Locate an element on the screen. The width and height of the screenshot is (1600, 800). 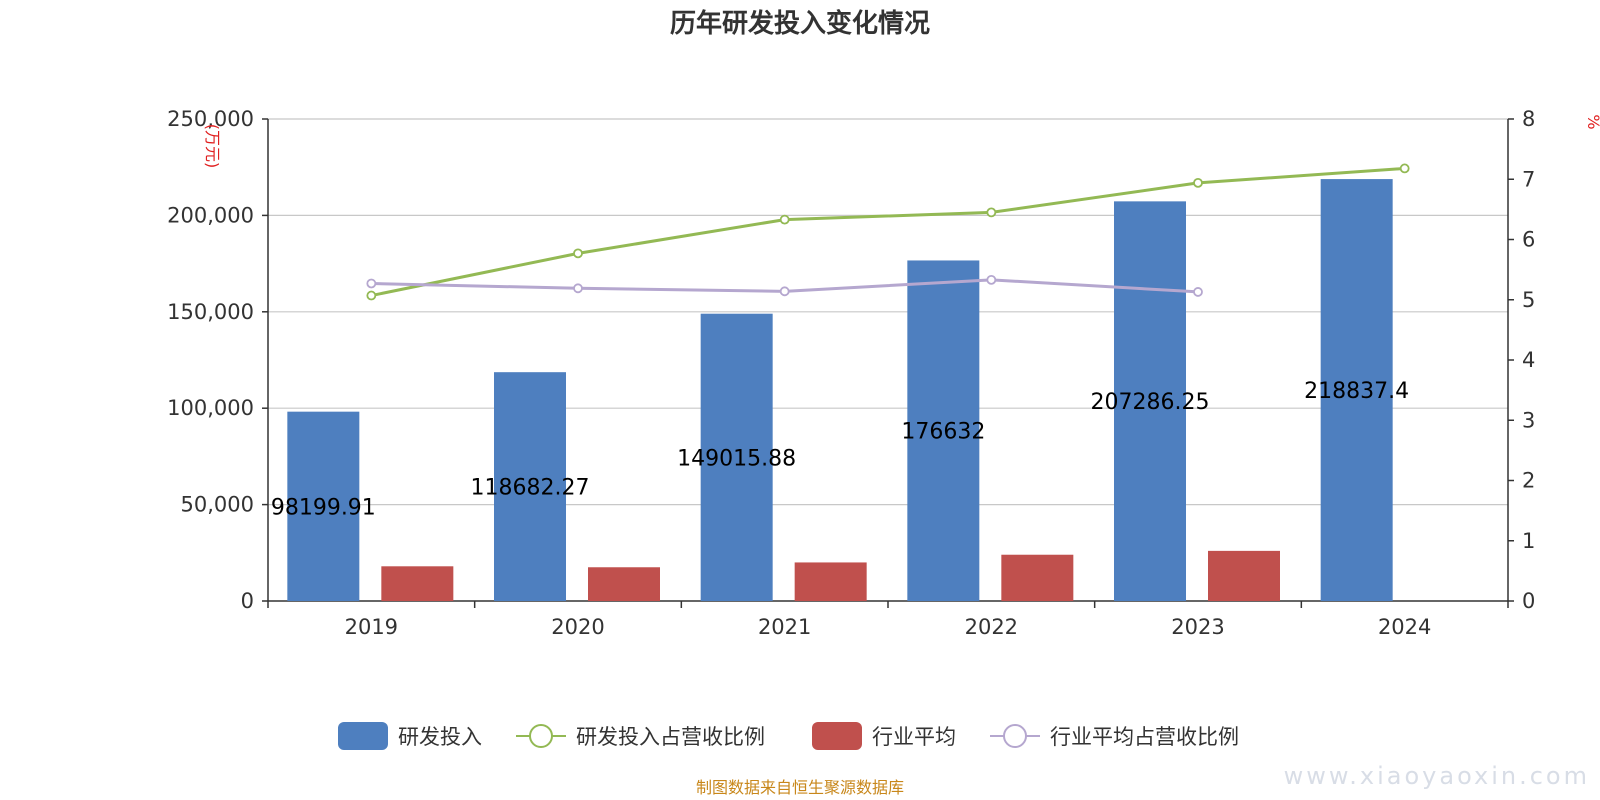
bar-value-label: 118682.27 is located at coordinates (530, 488).